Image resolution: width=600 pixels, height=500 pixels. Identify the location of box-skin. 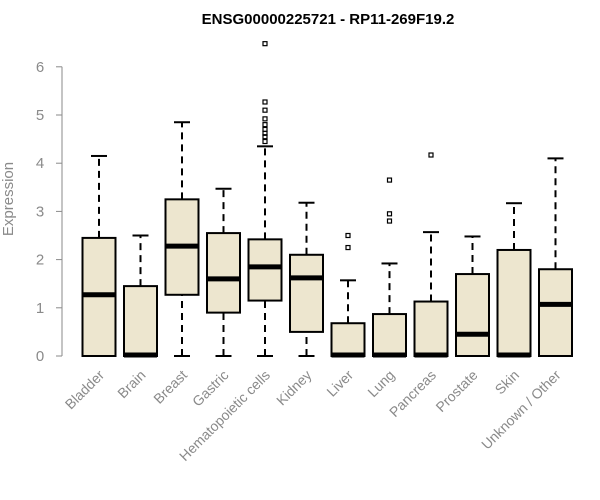
(514, 280).